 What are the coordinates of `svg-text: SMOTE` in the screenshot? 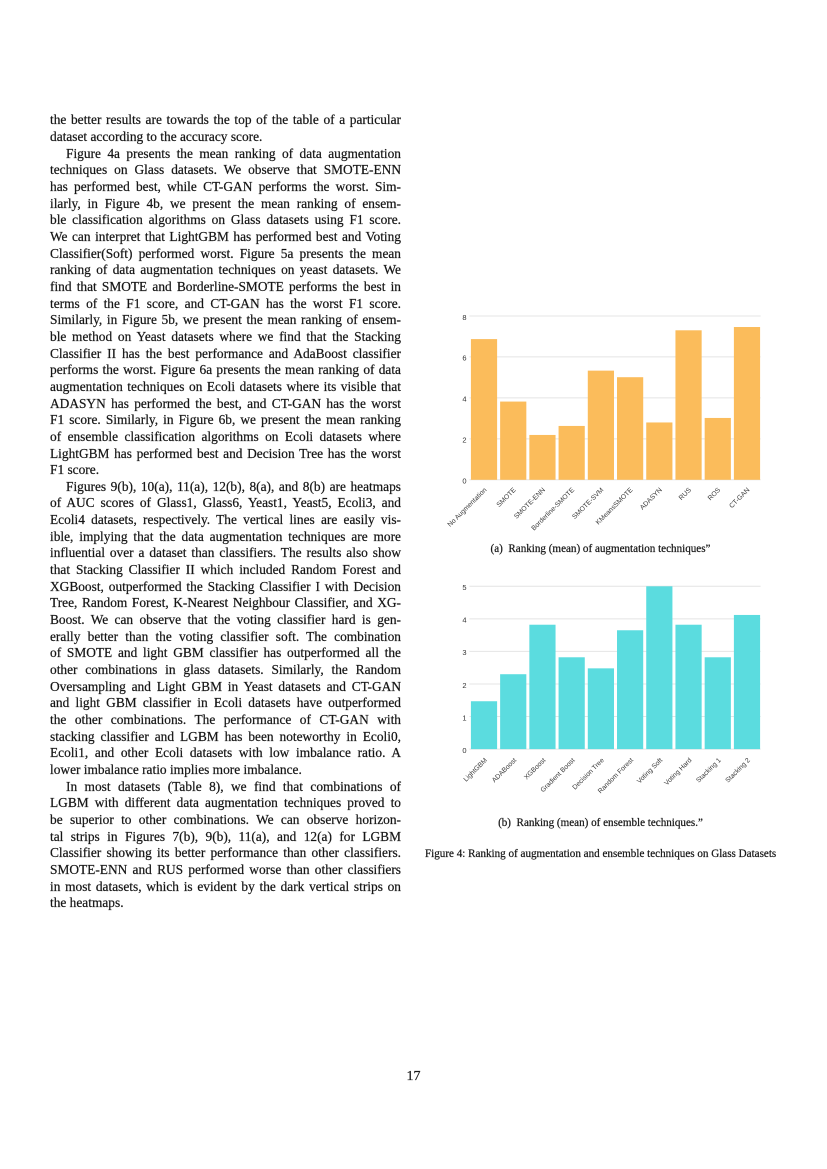 It's located at (507, 497).